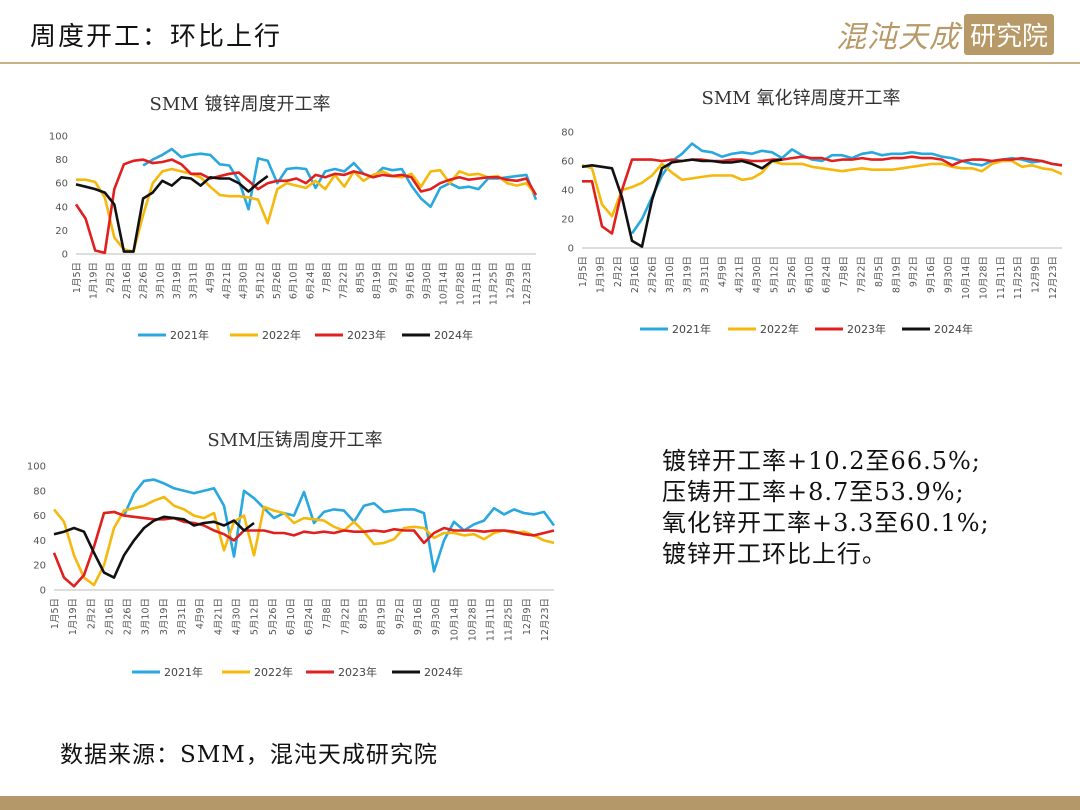  I want to click on chart-title: SMM 氧化锌周度开工率, so click(801, 98).